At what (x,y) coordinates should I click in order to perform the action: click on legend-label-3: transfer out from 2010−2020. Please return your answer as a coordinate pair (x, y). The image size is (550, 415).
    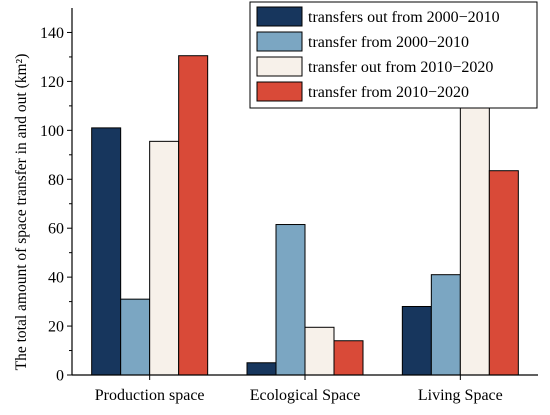
    Looking at the image, I should click on (400, 67).